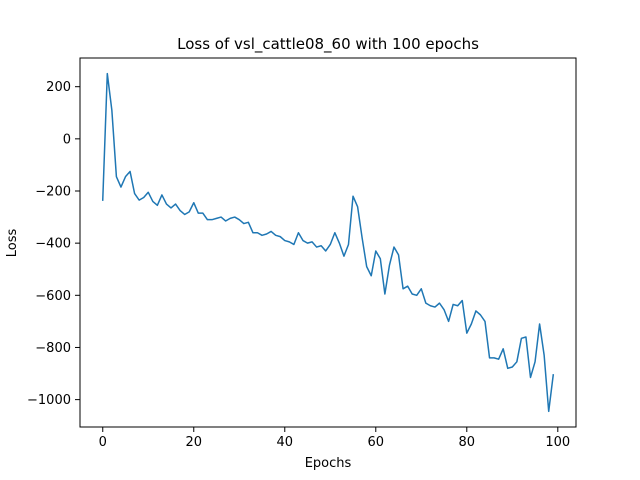 This screenshot has width=640, height=480. I want to click on y-axis: 200 0 −200 −400 −600 −800 −1000, so click(53, 244).